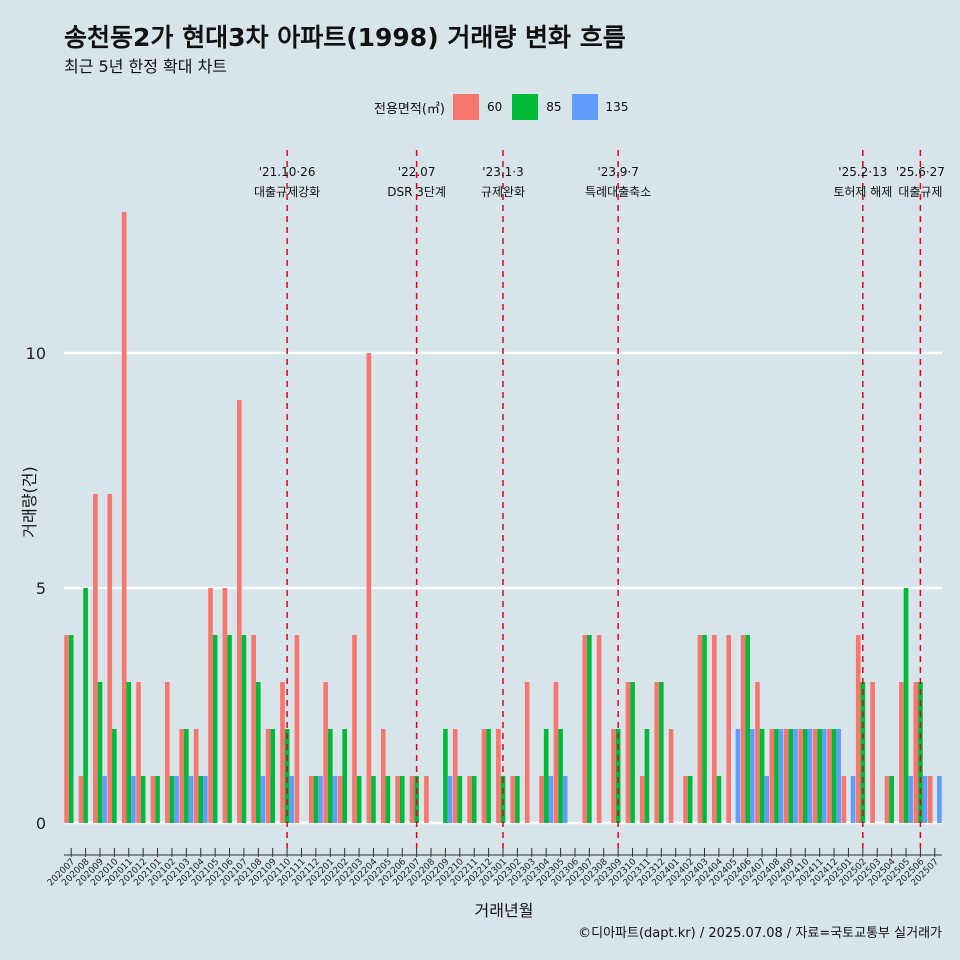 The width and height of the screenshot is (960, 960). I want to click on event-date-label: '23.9·7, so click(617, 172).